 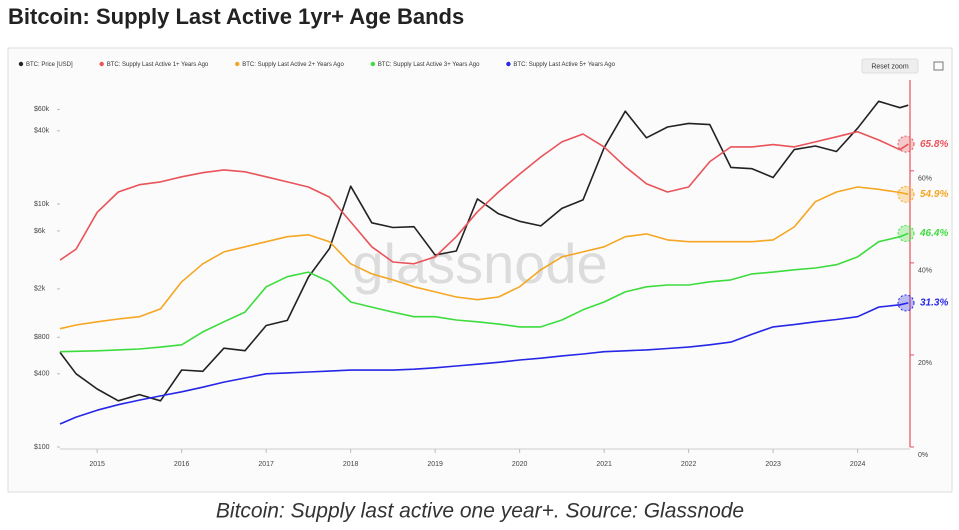 What do you see at coordinates (520, 464) in the screenshot?
I see `x-tick-label: 2020` at bounding box center [520, 464].